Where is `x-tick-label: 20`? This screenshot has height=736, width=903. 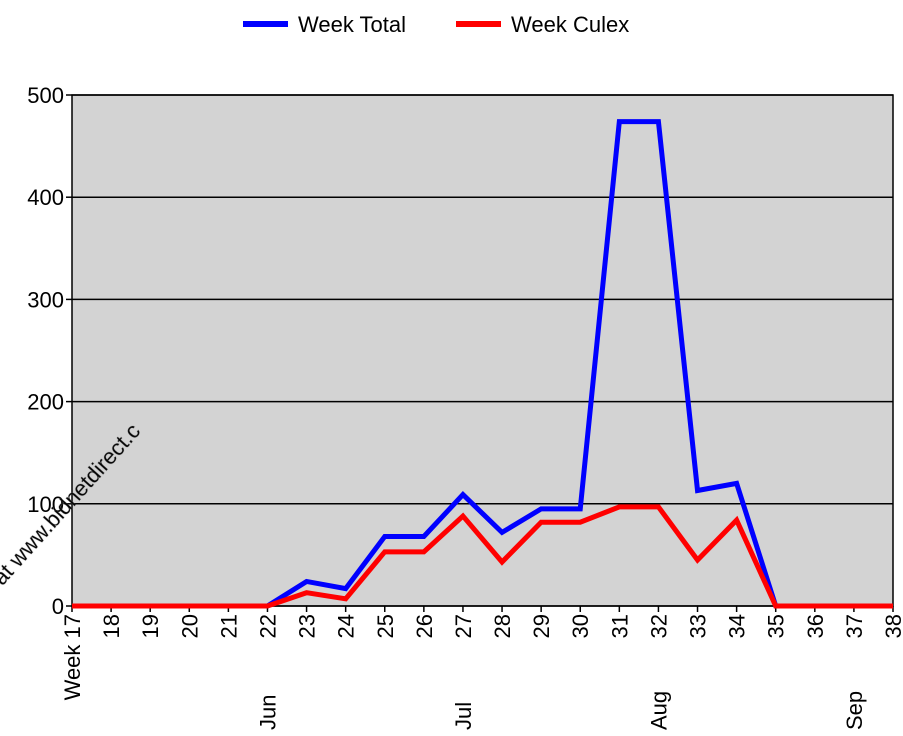 x-tick-label: 20 is located at coordinates (189, 626).